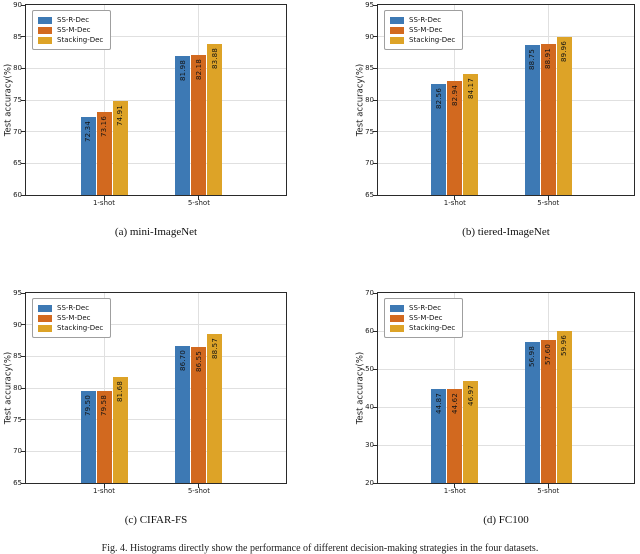 This screenshot has height=554, width=640. Describe the element at coordinates (104, 153) in the screenshot. I see `bar-ss-m-dec-1-shot: 73.16` at that location.